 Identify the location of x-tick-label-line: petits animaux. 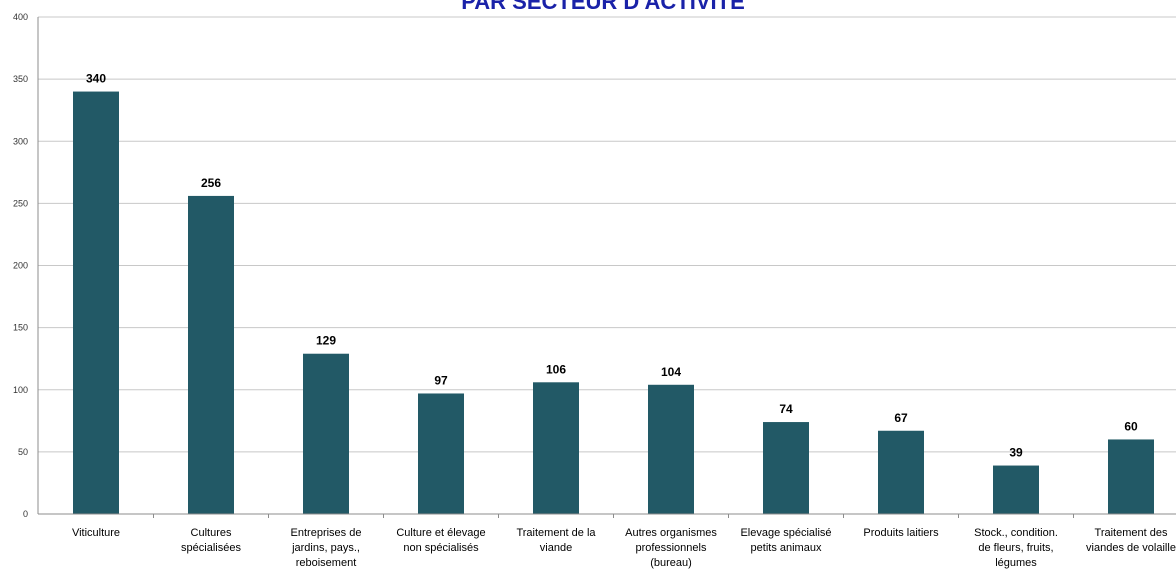
(786, 548).